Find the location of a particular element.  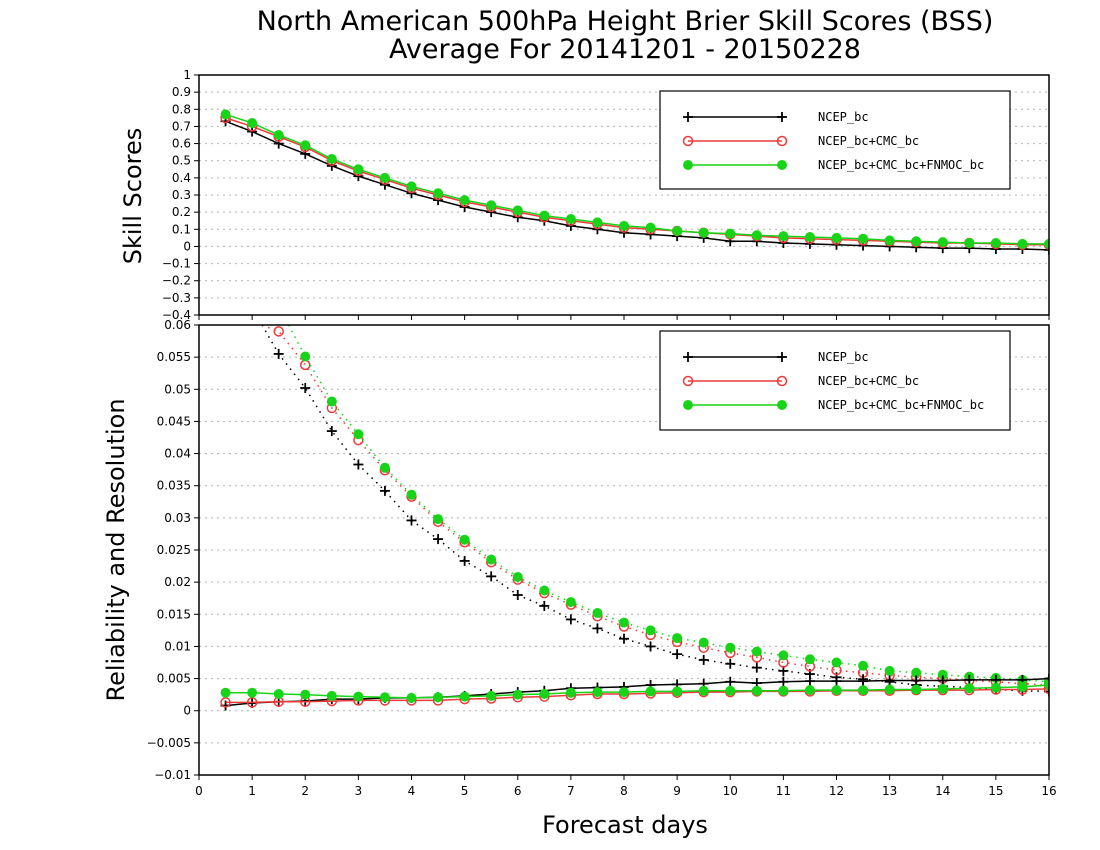

legend-box is located at coordinates (835, 140).